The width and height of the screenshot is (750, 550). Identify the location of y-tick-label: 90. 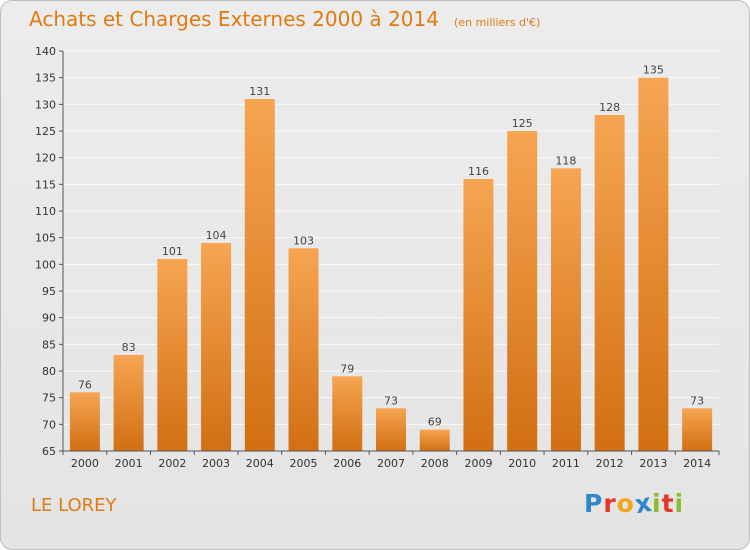
(49, 318).